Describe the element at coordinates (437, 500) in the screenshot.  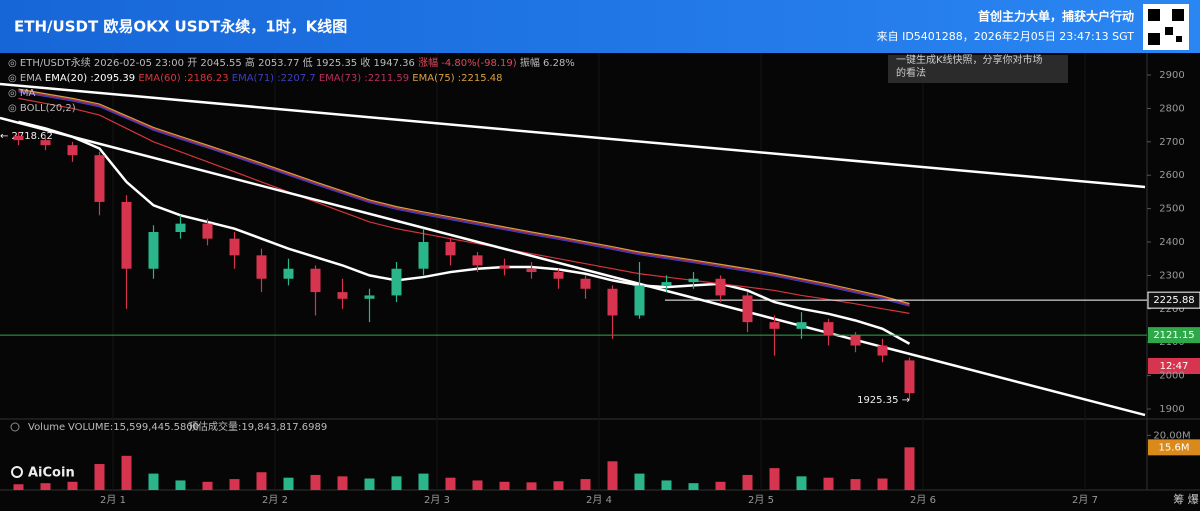
I see `x-tick-label: 2月 3` at that location.